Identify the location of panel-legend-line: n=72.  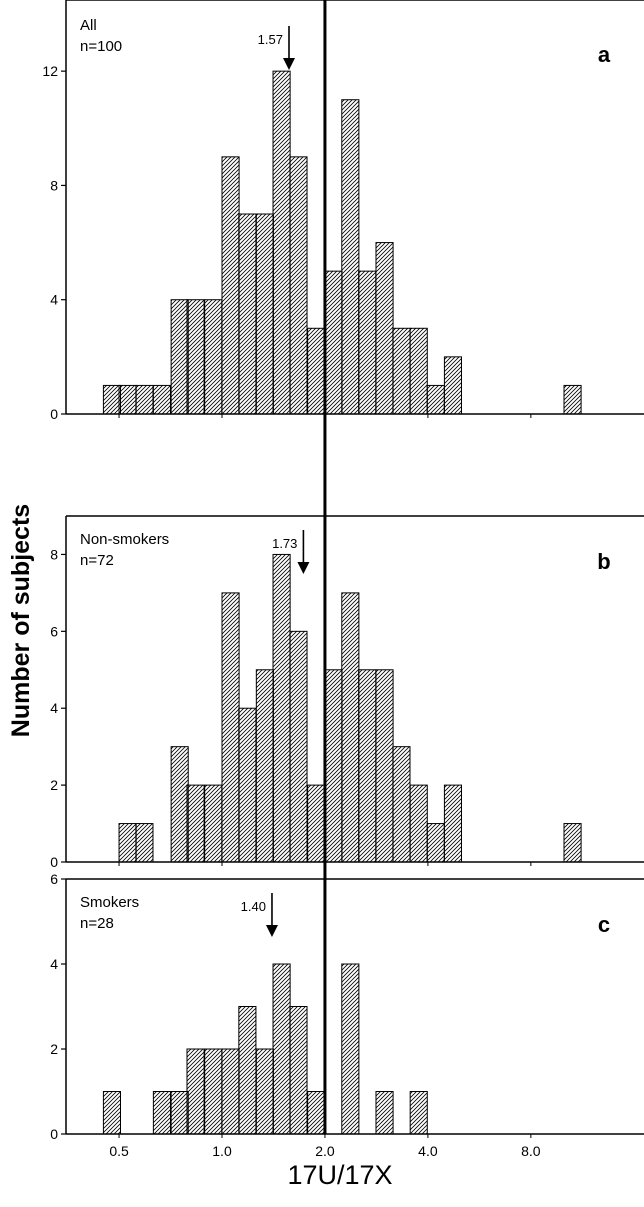
(97, 560).